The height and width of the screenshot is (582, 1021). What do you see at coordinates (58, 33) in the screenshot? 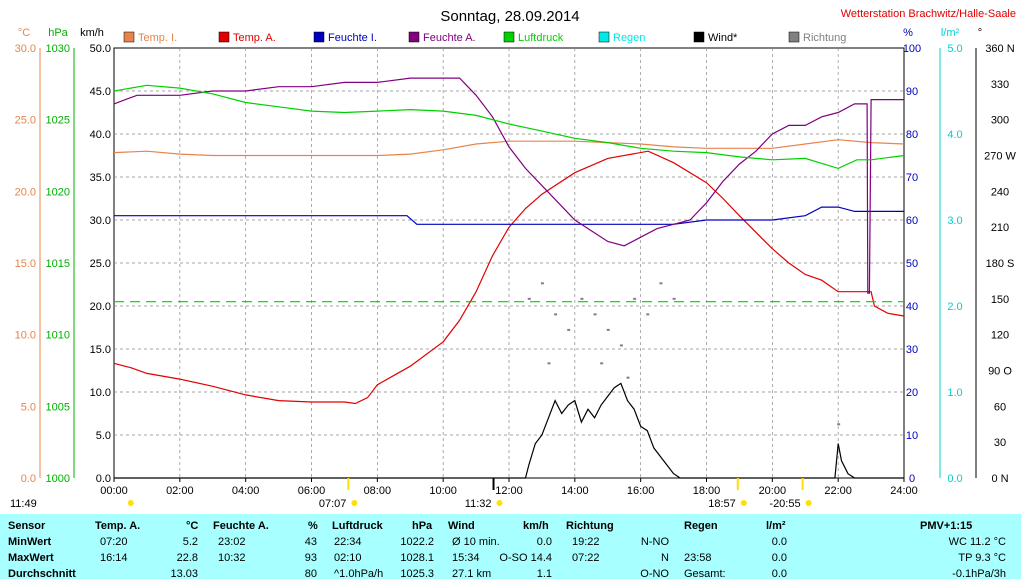
I see `pressure-unit-label: hPa` at bounding box center [58, 33].